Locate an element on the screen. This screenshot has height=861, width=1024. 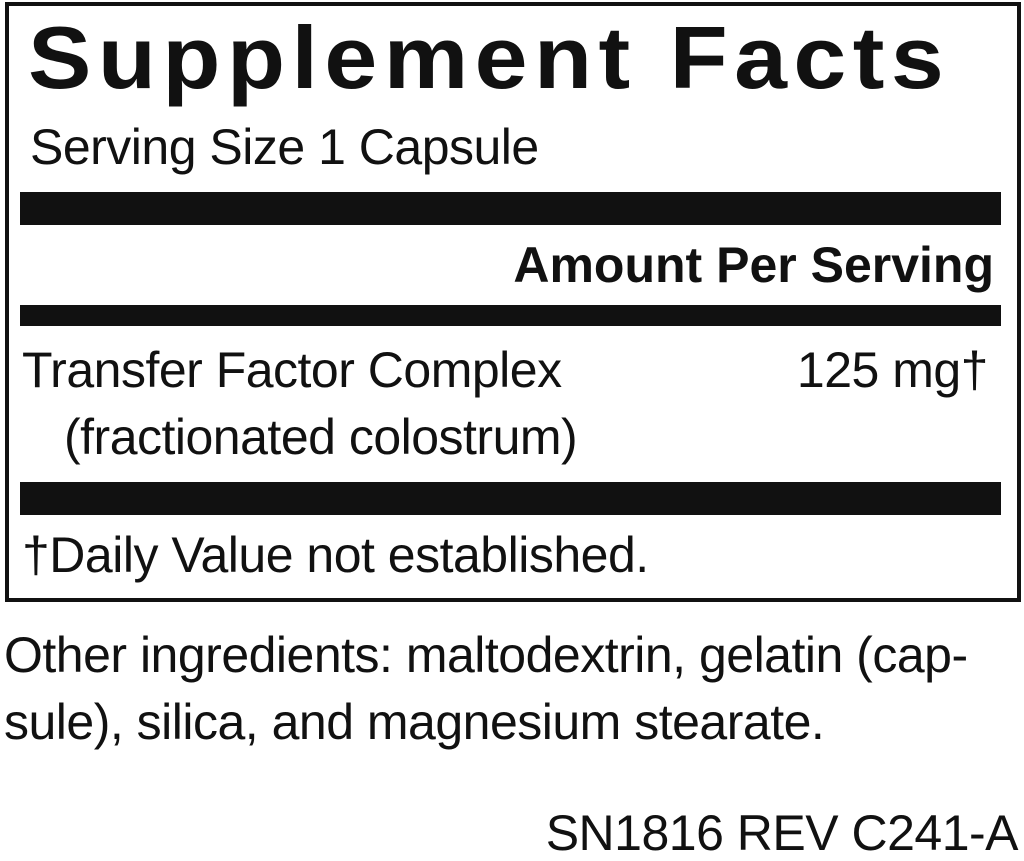
ingredient-amount: 125 mg† is located at coordinates (892, 370).